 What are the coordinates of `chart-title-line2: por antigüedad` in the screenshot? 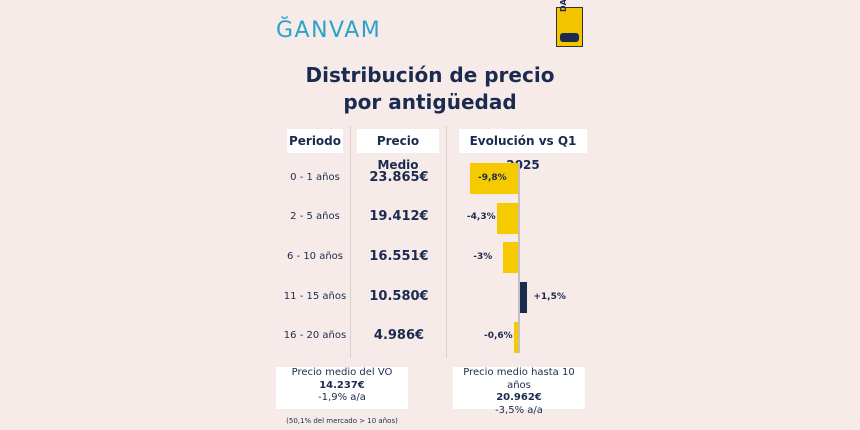 It's located at (430, 102).